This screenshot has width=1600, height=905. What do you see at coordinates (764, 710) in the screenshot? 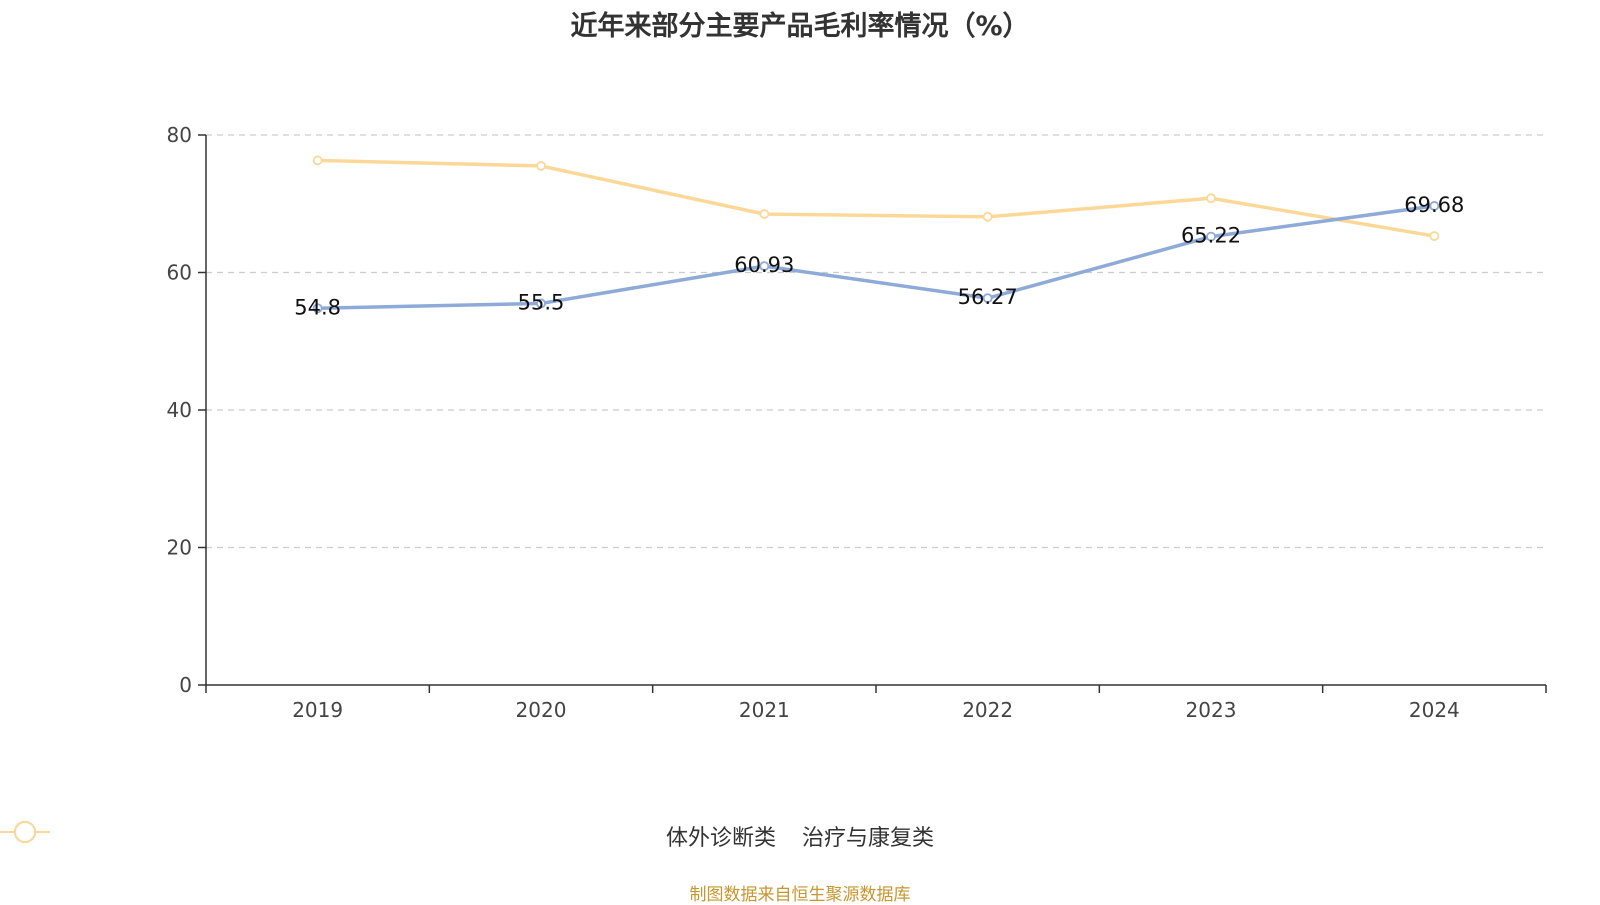
I see `x-tick-label: 2021` at bounding box center [764, 710].